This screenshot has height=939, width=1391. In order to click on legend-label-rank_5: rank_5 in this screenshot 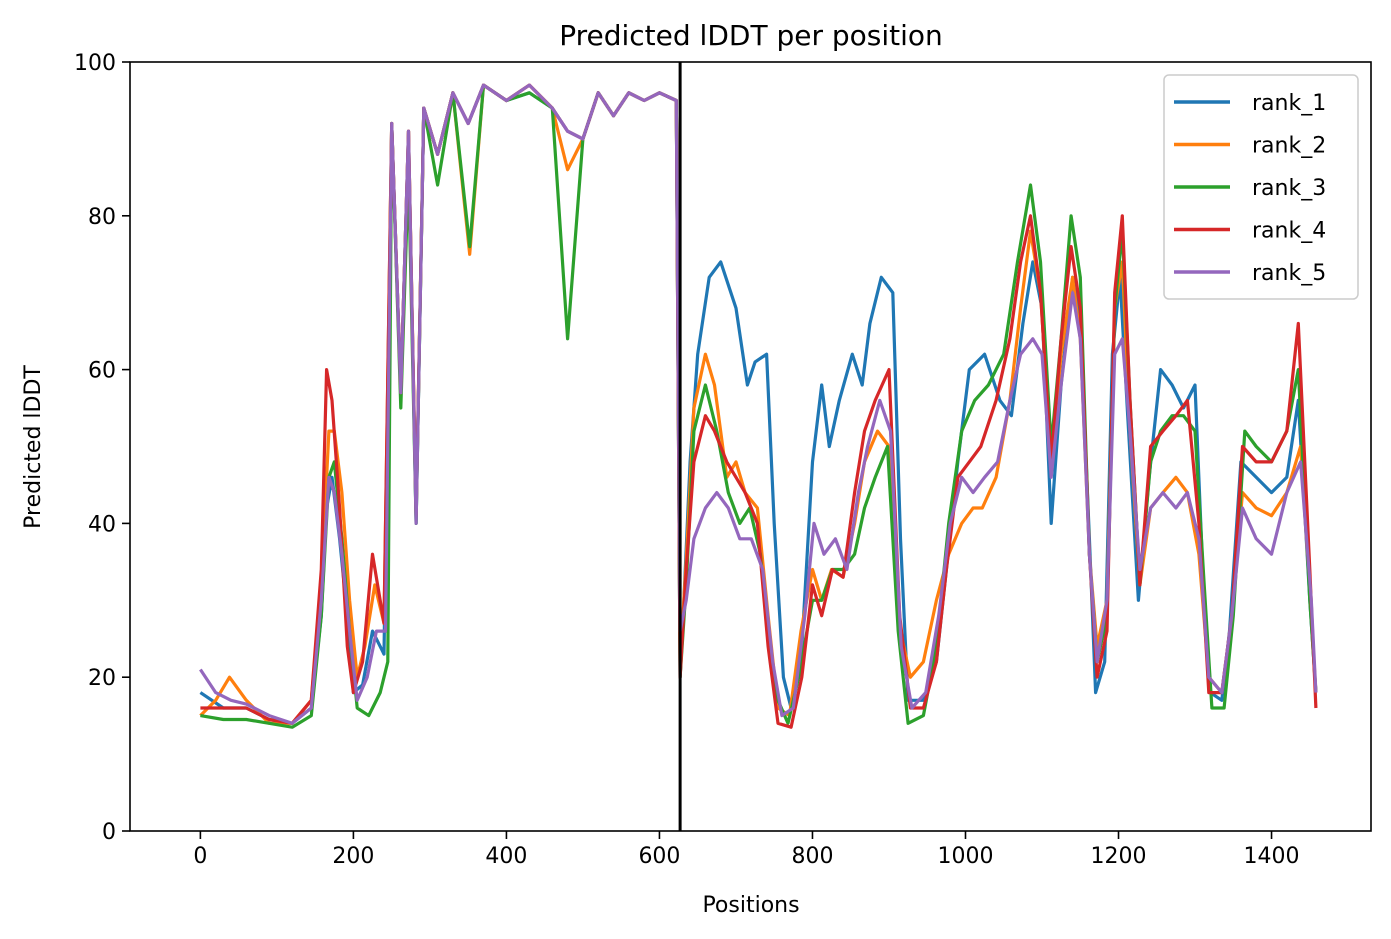, I will do `click(1289, 273)`.